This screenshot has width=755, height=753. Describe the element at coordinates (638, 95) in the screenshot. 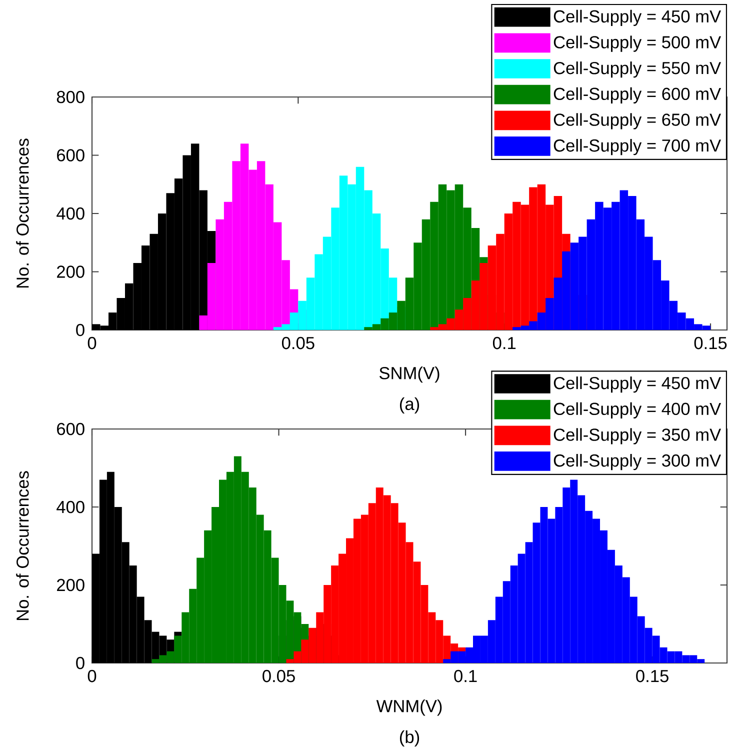

I see `legend-label: Cell-Supply = 600 mV` at that location.